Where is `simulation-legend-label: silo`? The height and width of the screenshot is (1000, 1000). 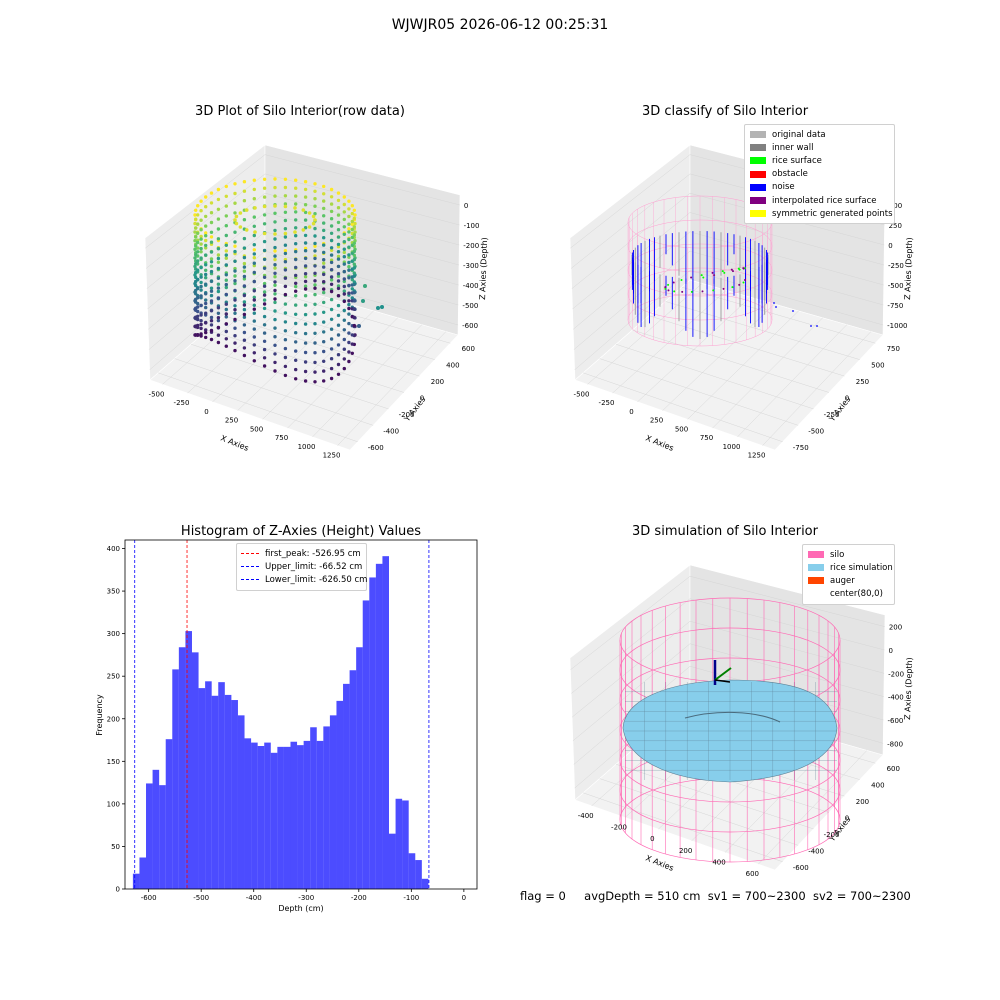
simulation-legend-label: silo is located at coordinates (837, 554).